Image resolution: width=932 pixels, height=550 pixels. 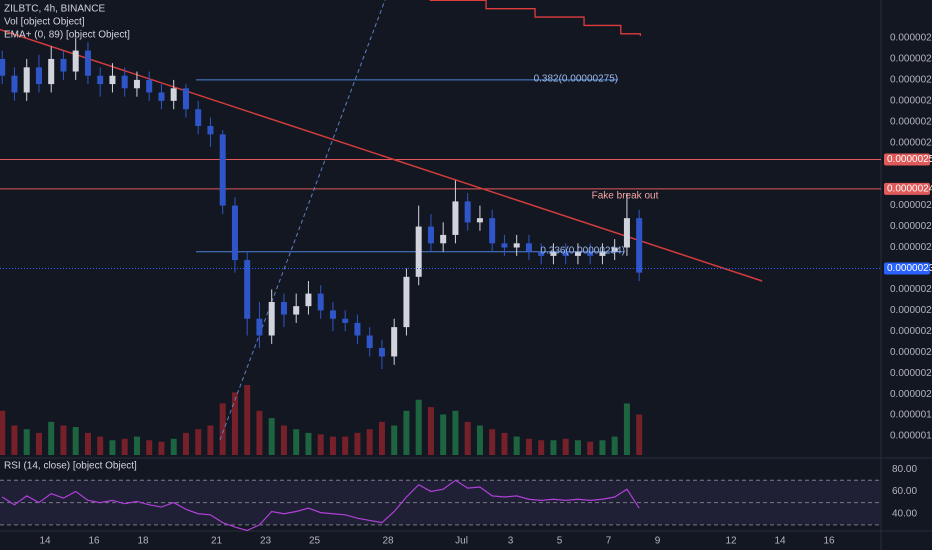 What do you see at coordinates (909, 188) in the screenshot?
I see `level-label: 0.00000249` at bounding box center [909, 188].